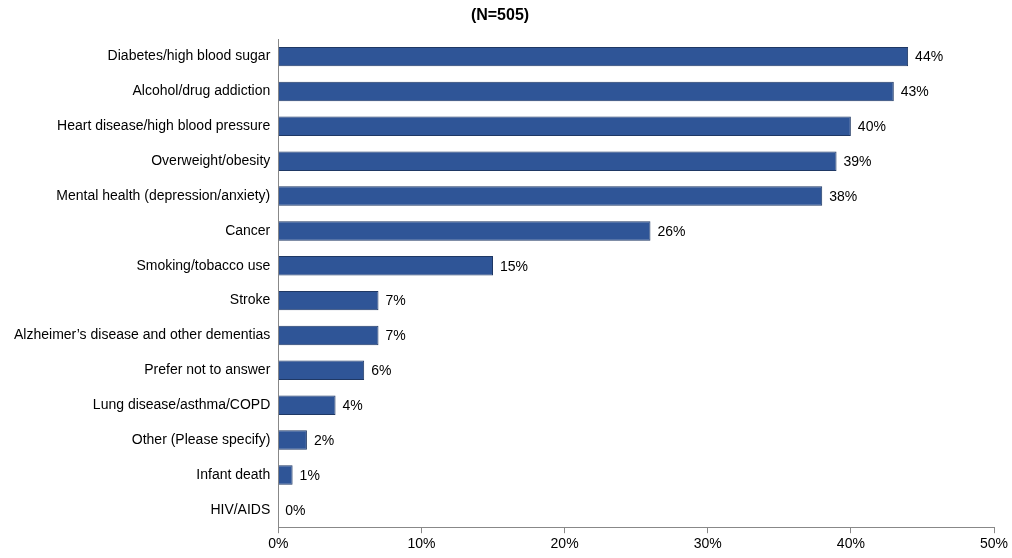 Image resolution: width=1012 pixels, height=558 pixels. What do you see at coordinates (994, 543) in the screenshot?
I see `x-tick-label: 50%` at bounding box center [994, 543].